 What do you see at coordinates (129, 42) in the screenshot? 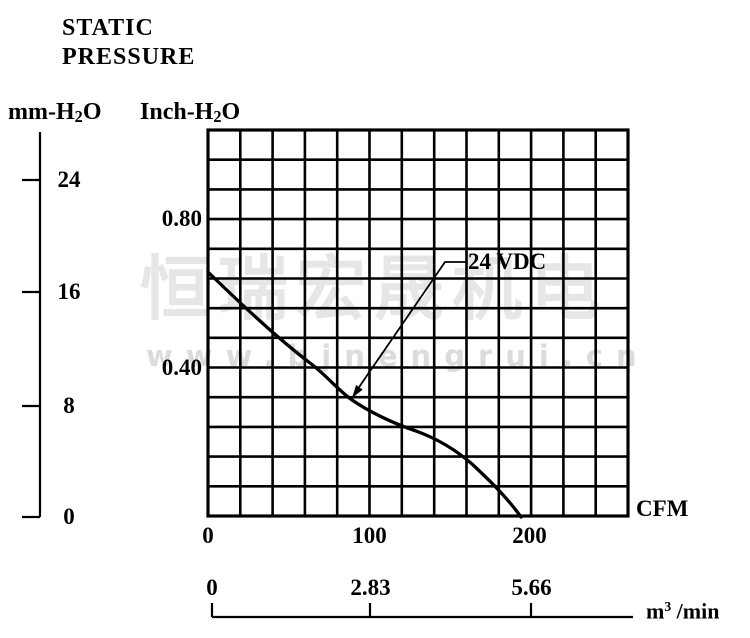
I see `chart-title: STATIC PRESSURE` at bounding box center [129, 42].